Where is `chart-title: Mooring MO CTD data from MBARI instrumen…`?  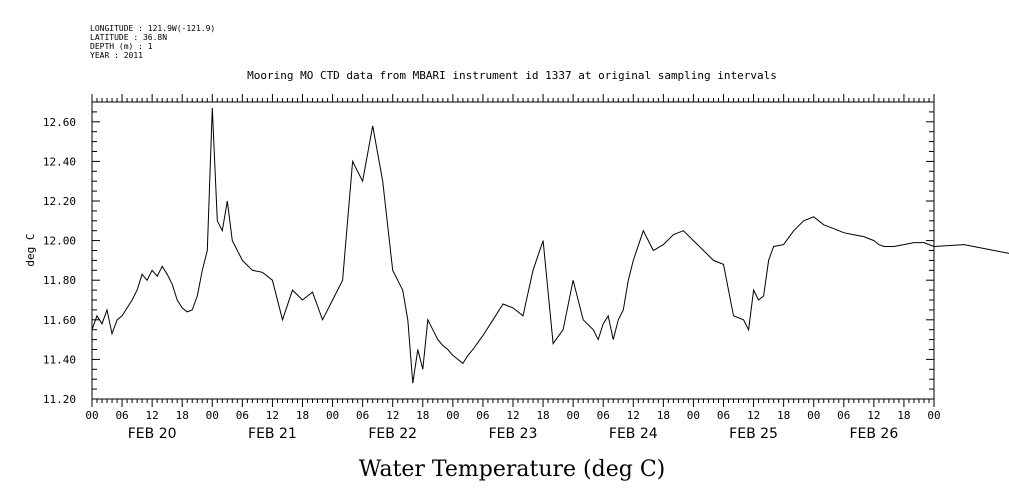 chart-title: Mooring MO CTD data from MBARI instrumen… is located at coordinates (512, 75).